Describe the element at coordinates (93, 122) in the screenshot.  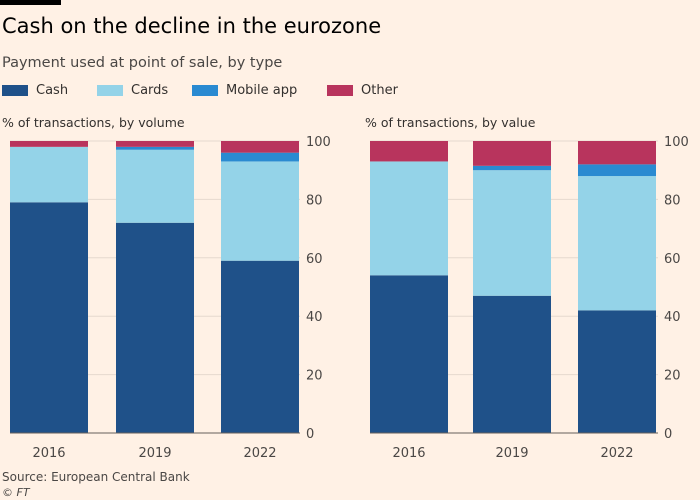
I see `panel-title-volume: % of transactions, by volume` at that location.